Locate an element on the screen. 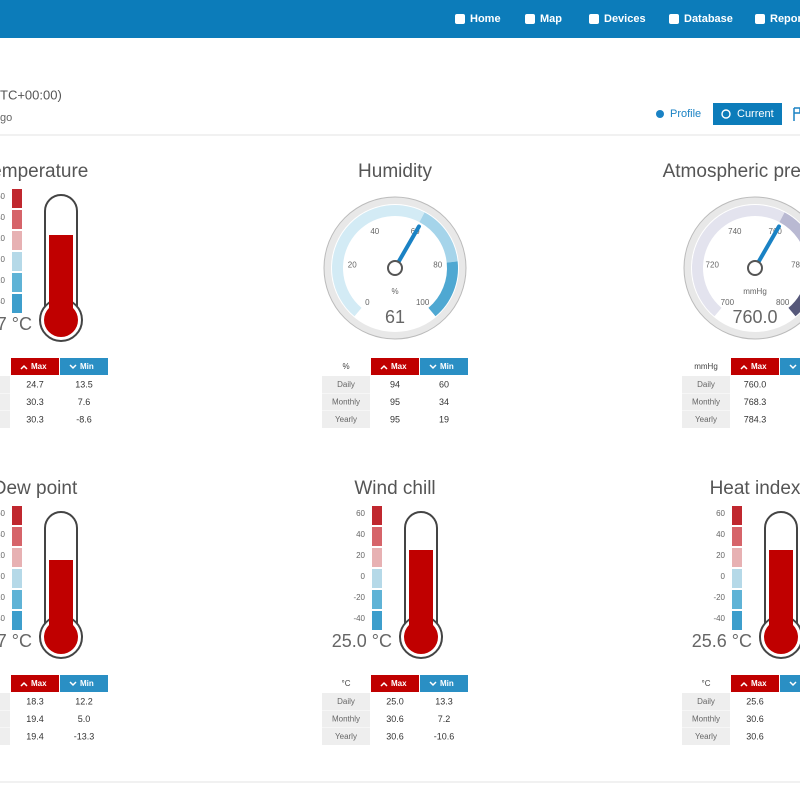 The image size is (800, 800). panel-title: Atmospheric pressure is located at coordinates (731, 171).